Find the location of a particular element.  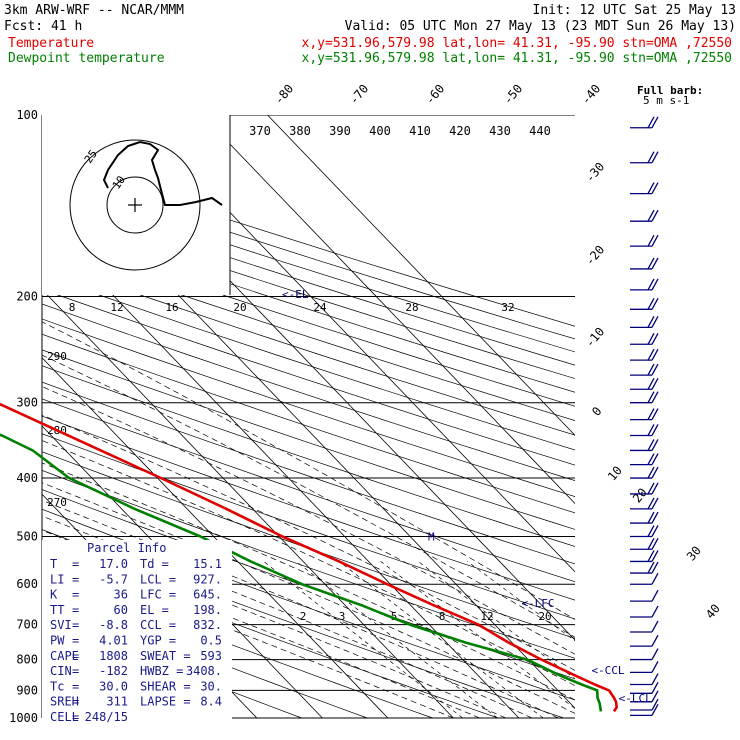

hodograph-ring-outer is located at coordinates (135, 205).